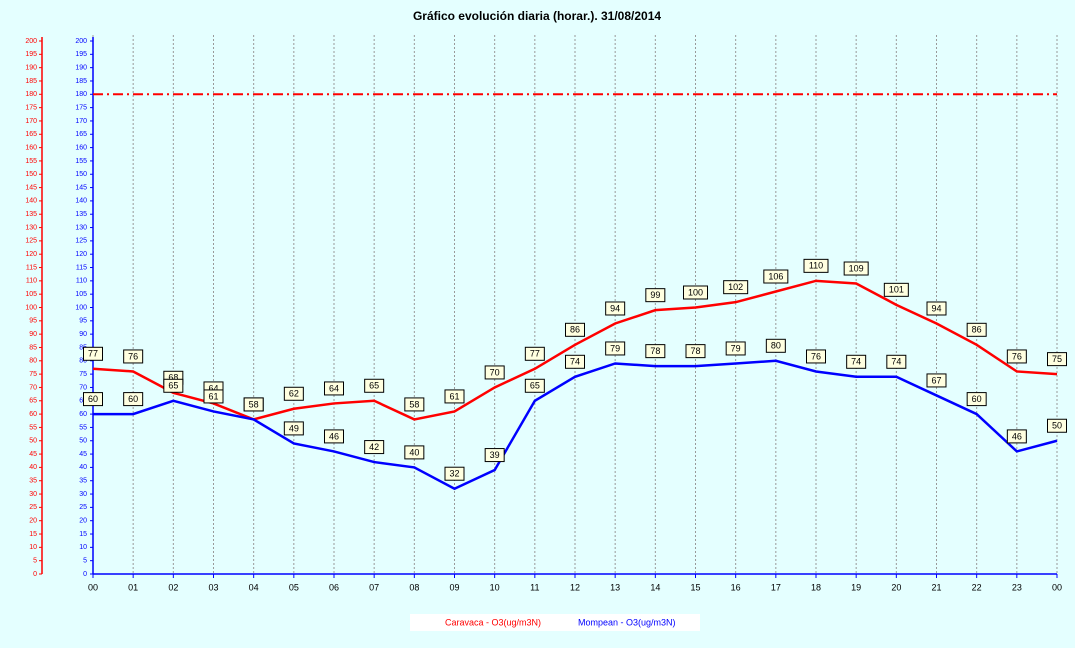 This screenshot has width=1075, height=648. What do you see at coordinates (83, 374) in the screenshot?
I see `y2-tick-label: 75` at bounding box center [83, 374].